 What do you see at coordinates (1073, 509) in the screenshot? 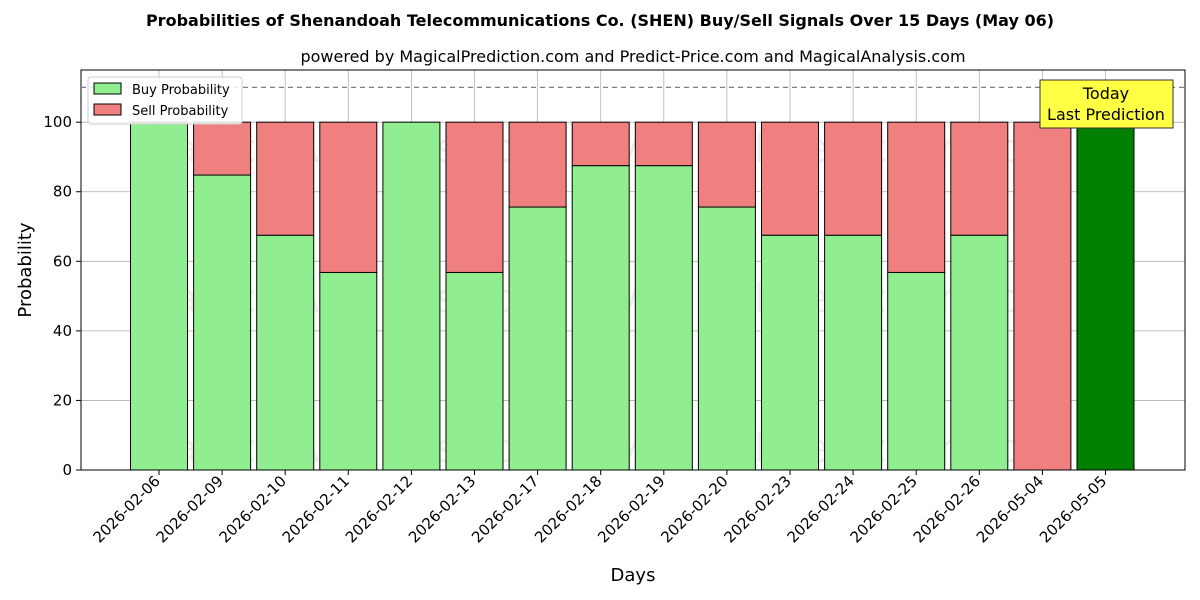
I see `x-tick-label: 2026-05-05` at bounding box center [1073, 509].